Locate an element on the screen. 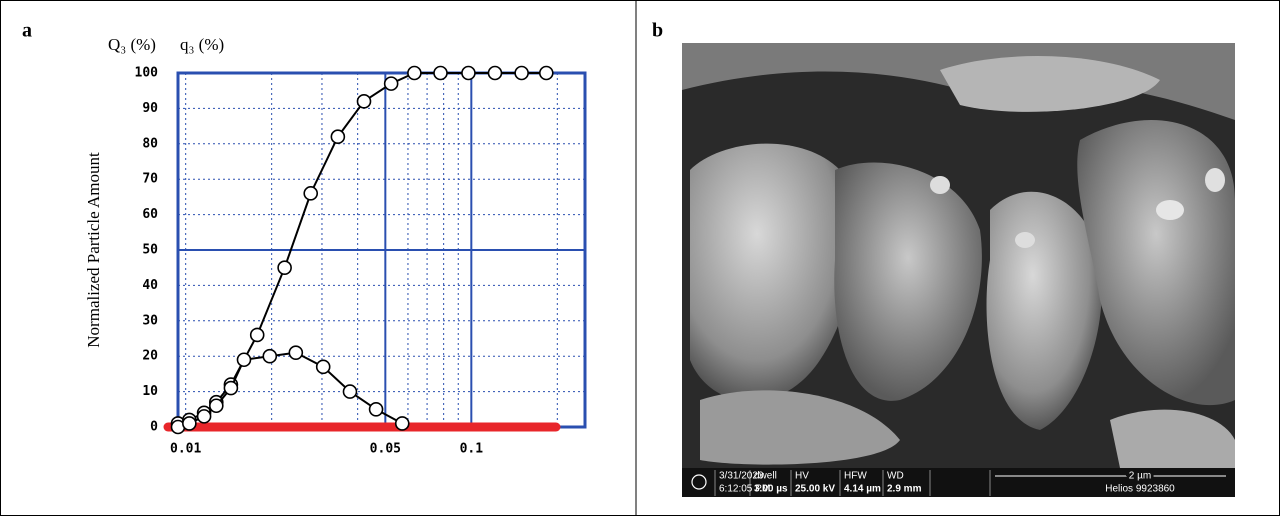 The width and height of the screenshot is (1280, 521). info-date: 3/31/2023 is located at coordinates (741, 476).